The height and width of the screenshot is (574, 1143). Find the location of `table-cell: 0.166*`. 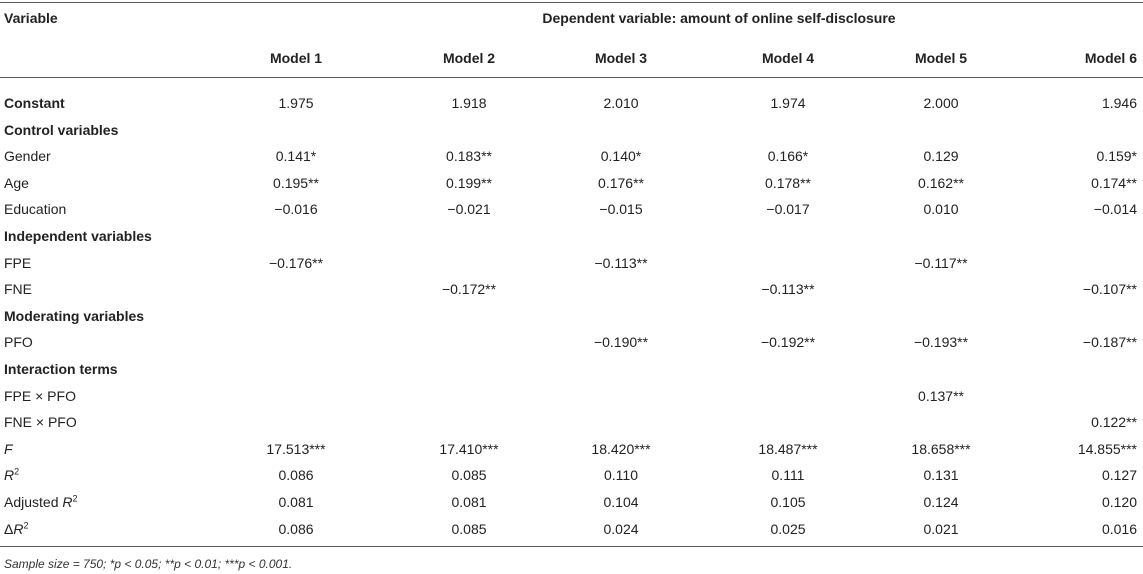

table-cell: 0.166* is located at coordinates (788, 156).